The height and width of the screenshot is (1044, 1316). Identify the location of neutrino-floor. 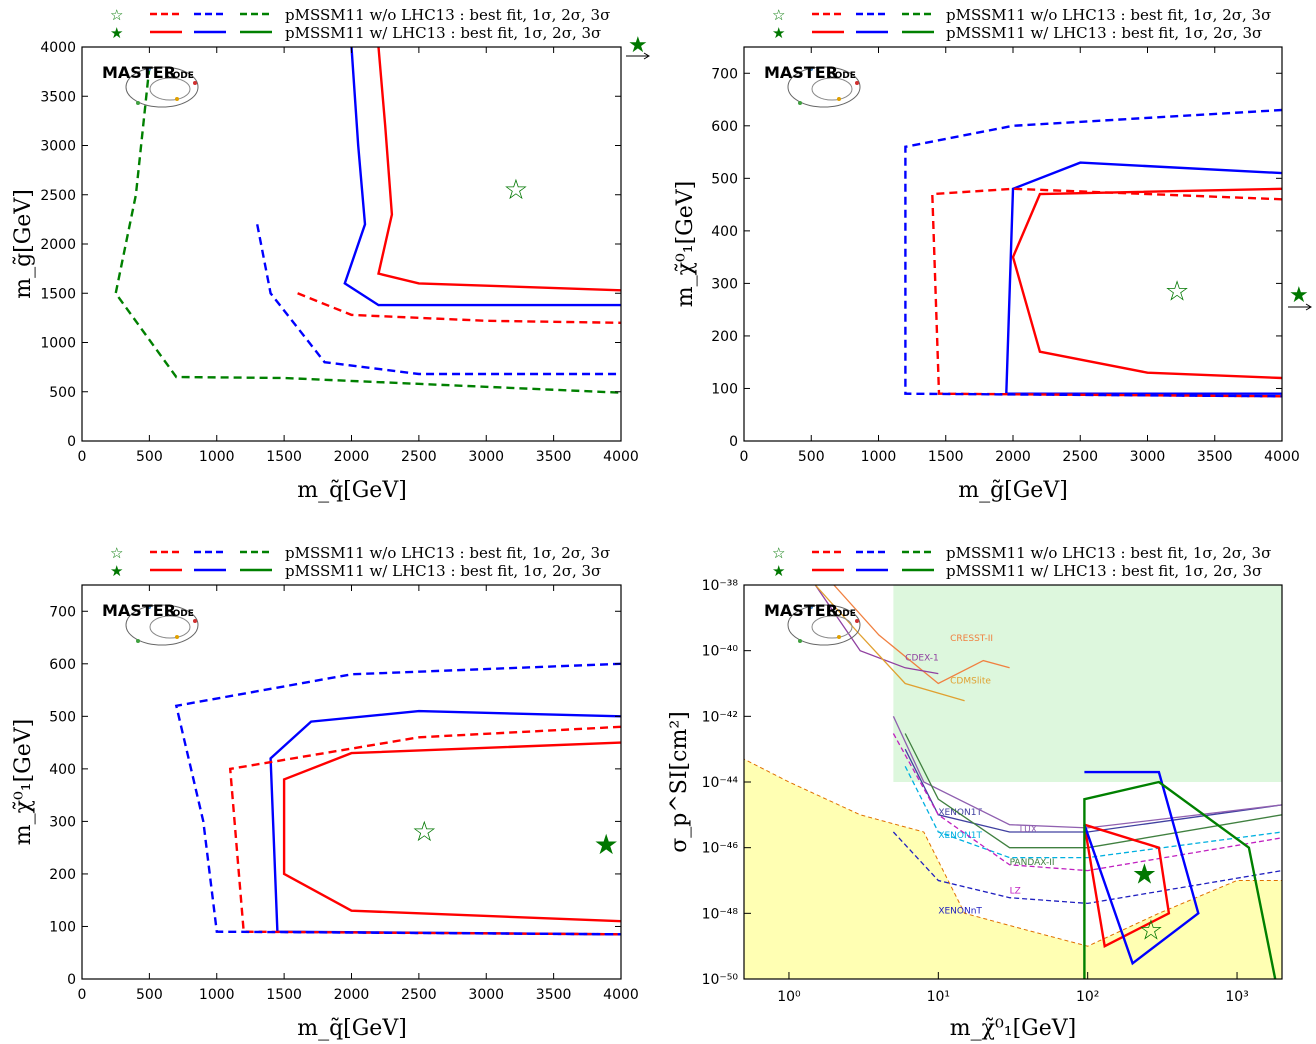
(1013, 868).